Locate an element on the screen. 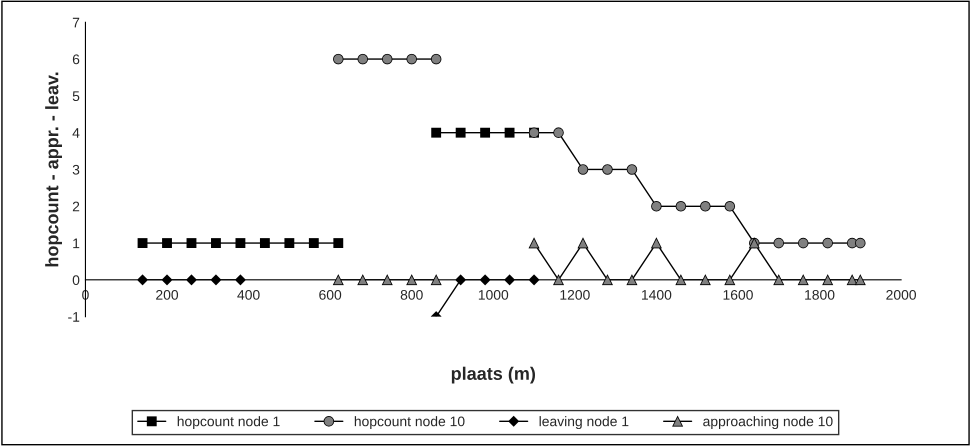 The height and width of the screenshot is (446, 971). x-tick-label: 200 is located at coordinates (167, 295).